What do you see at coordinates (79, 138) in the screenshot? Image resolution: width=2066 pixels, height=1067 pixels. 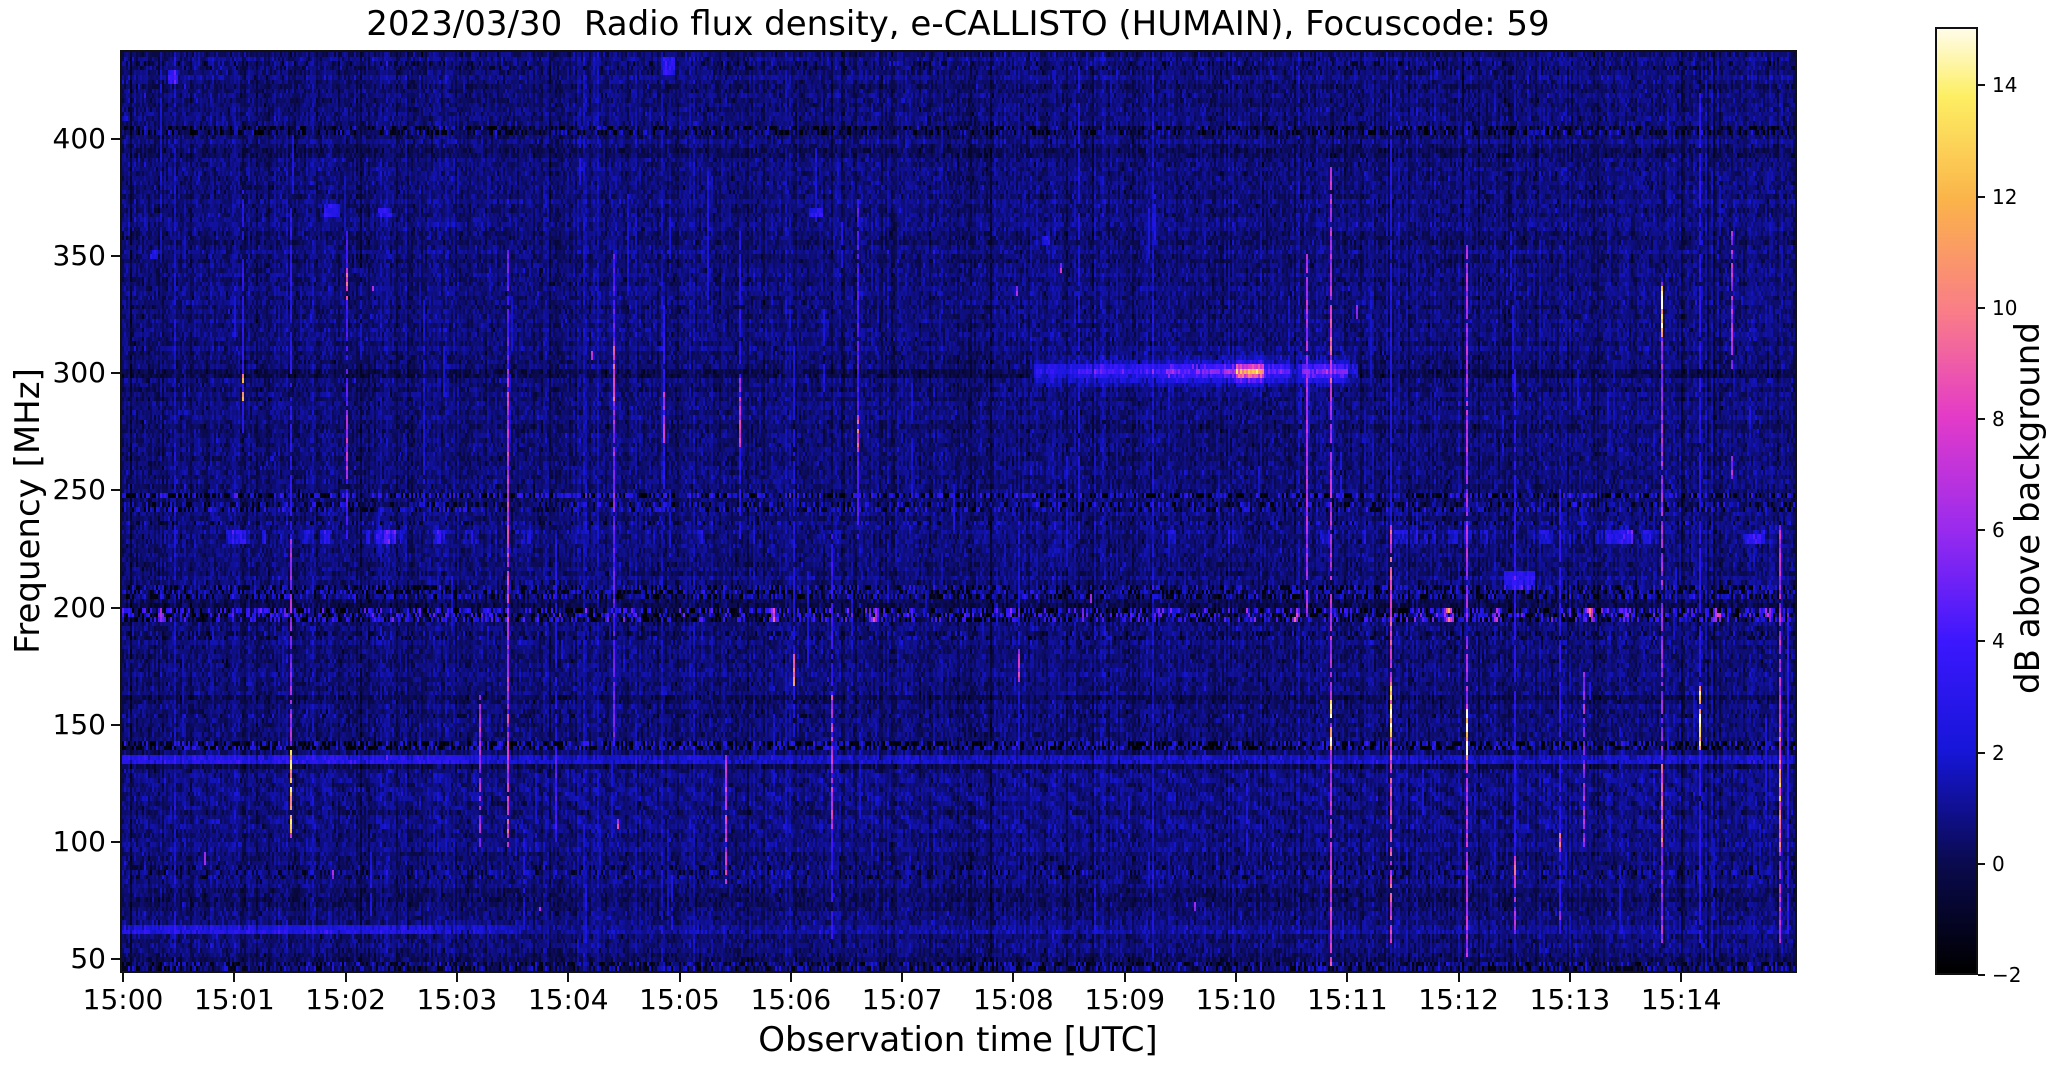 I see `y-axis-tick-label: 400` at bounding box center [79, 138].